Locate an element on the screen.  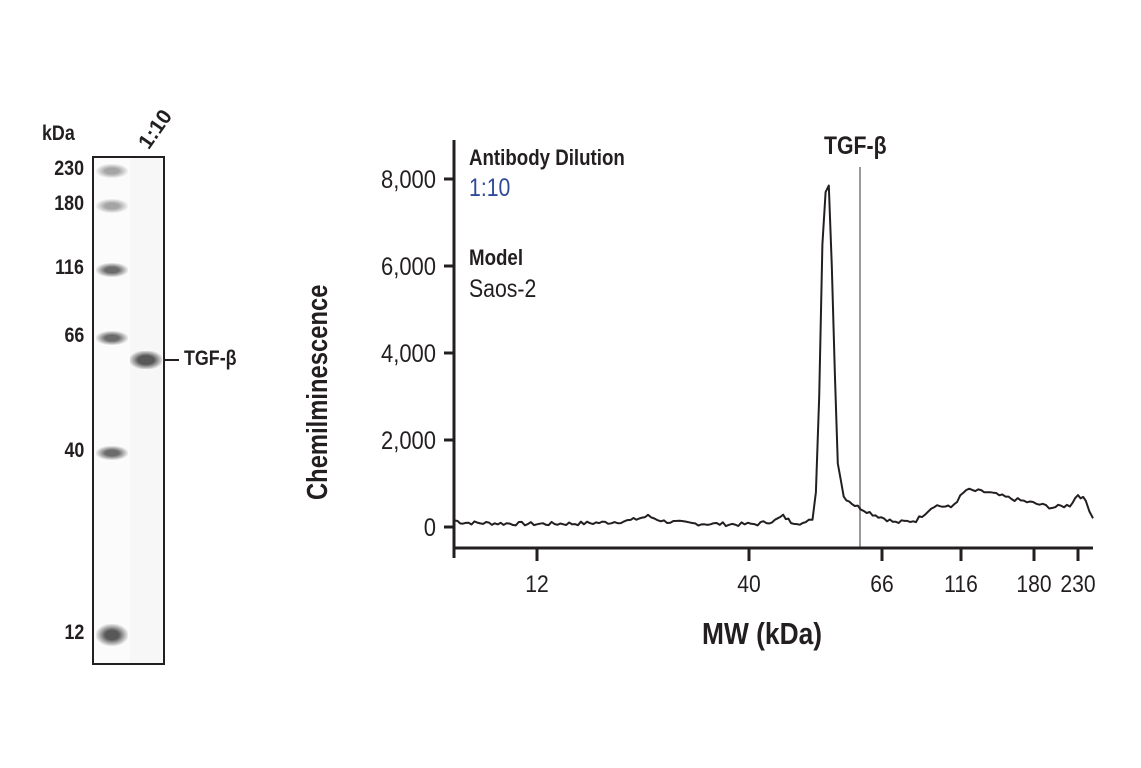
ladder-lane is located at coordinates (112, 410).